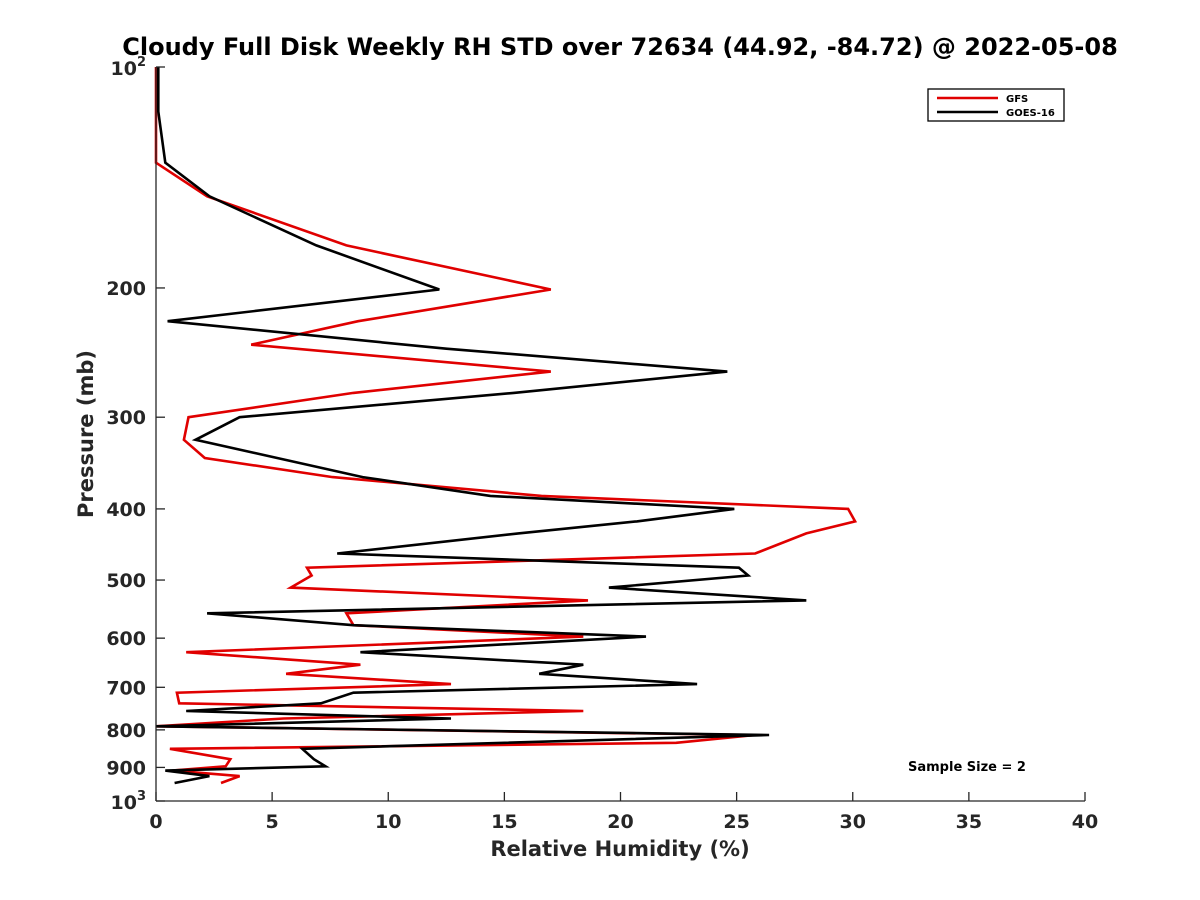 The height and width of the screenshot is (900, 1200). I want to click on legend-label: GOES-16, so click(1030, 113).